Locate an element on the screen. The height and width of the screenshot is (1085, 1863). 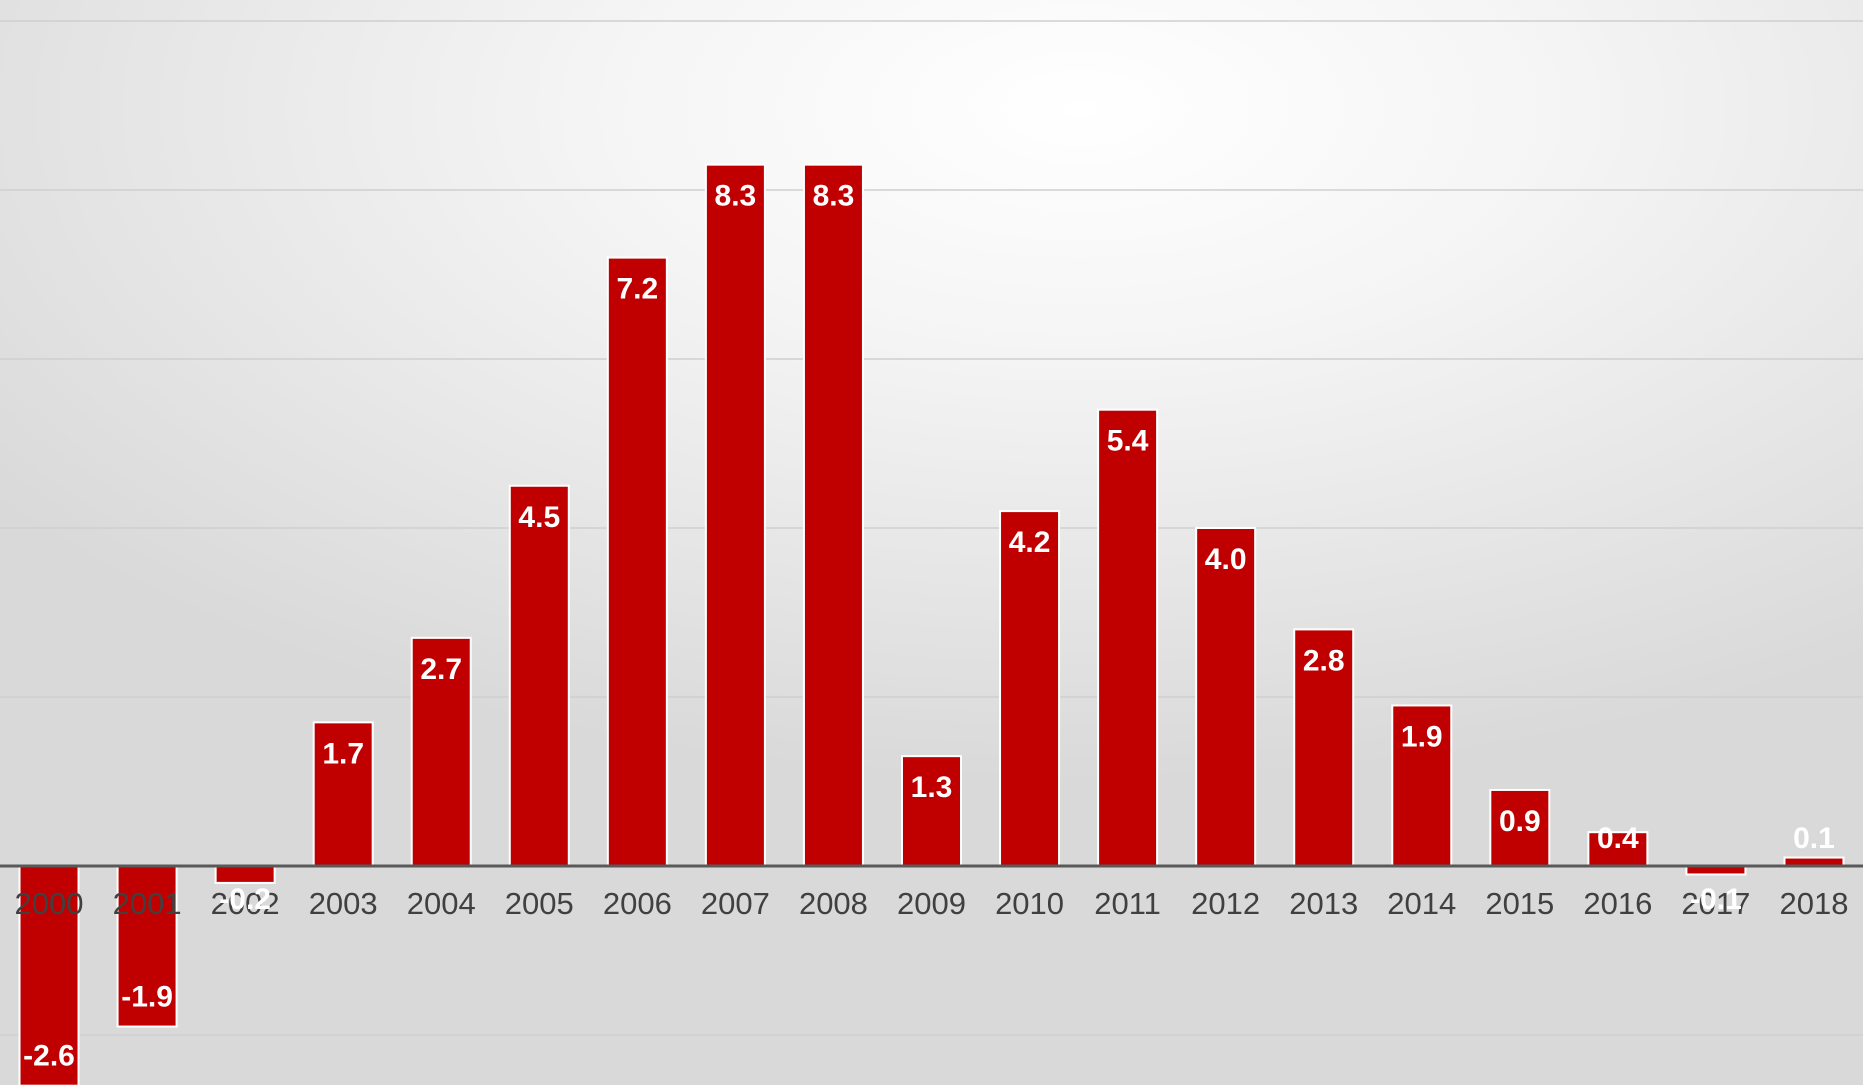
x-tick-label: 2015 is located at coordinates (1519, 903).